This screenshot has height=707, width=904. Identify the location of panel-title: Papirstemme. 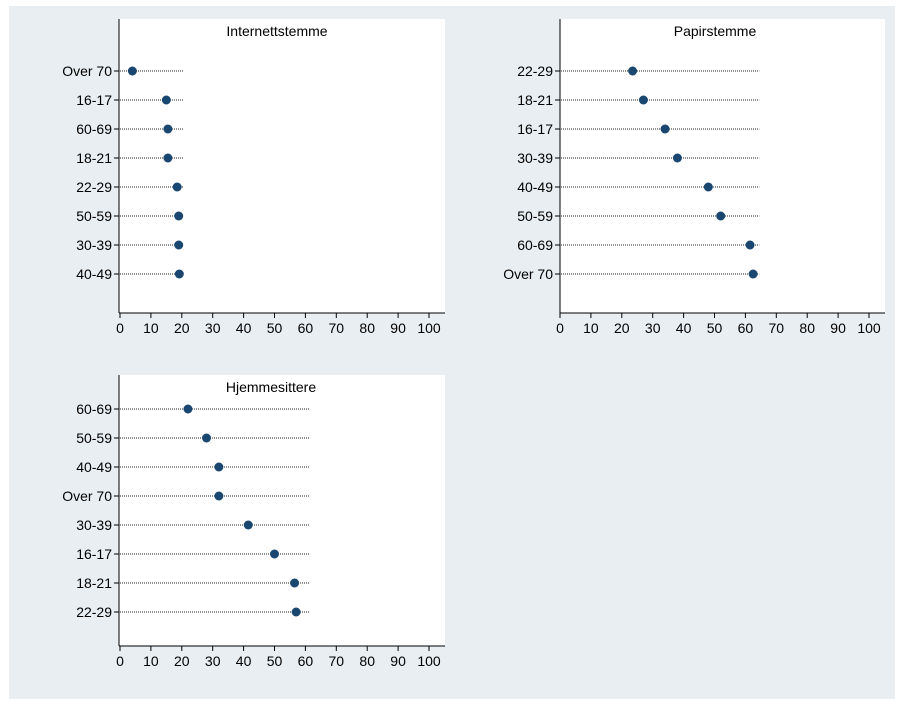
(715, 31).